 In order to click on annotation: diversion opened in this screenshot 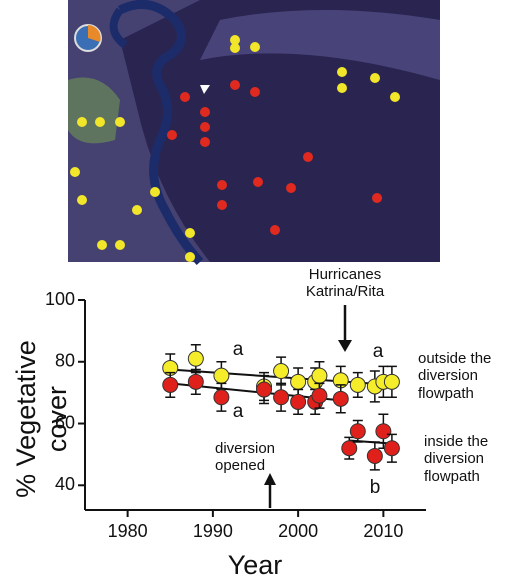, I will do `click(245, 457)`.